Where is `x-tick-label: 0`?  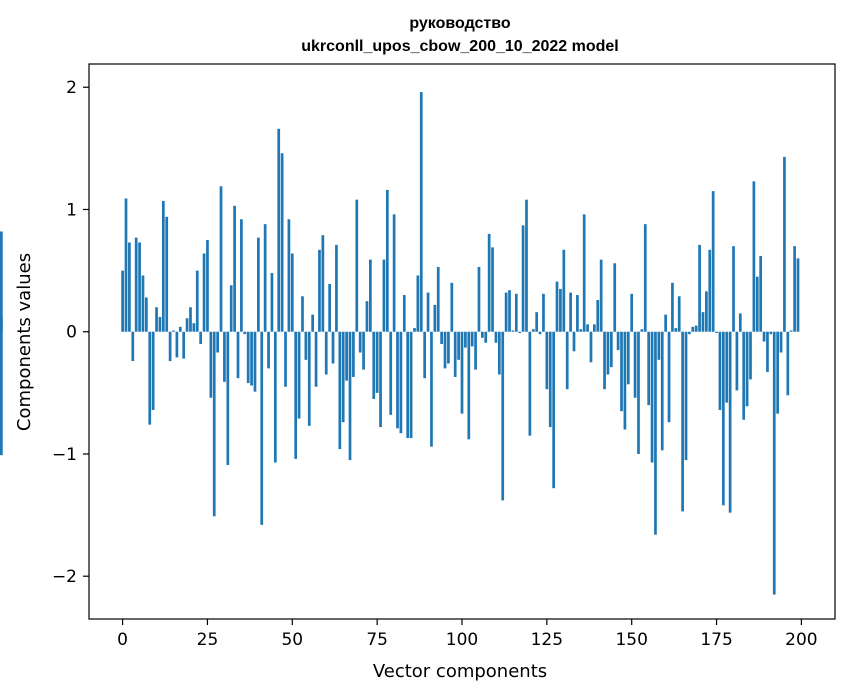
x-tick-label: 0 is located at coordinates (122, 640).